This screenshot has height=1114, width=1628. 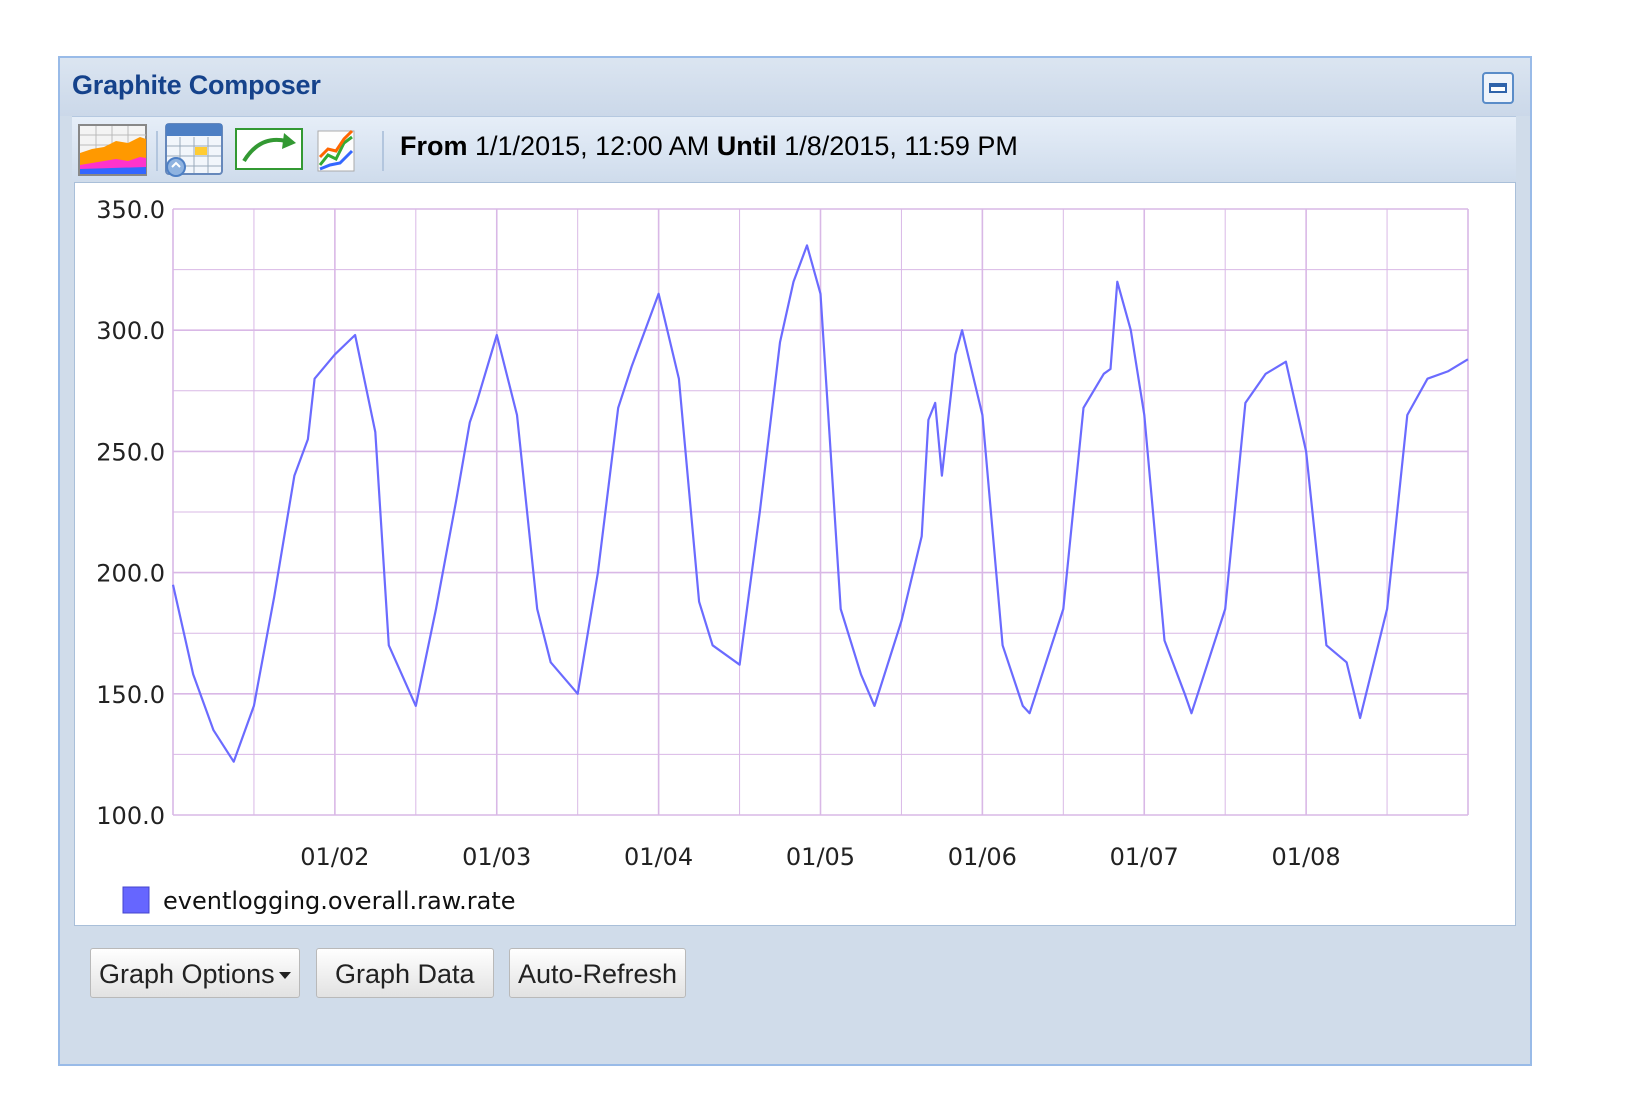 I want to click on graph-options-icon, so click(x=113, y=149).